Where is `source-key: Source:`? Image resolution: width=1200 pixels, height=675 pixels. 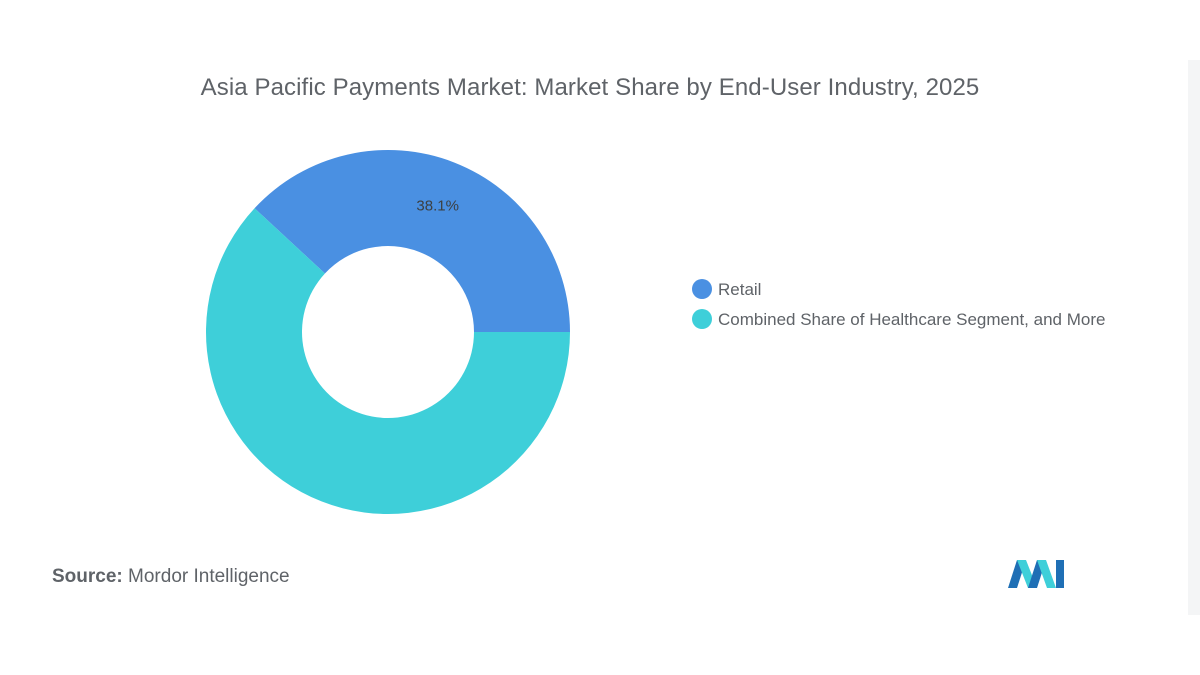
source-key: Source: is located at coordinates (87, 576).